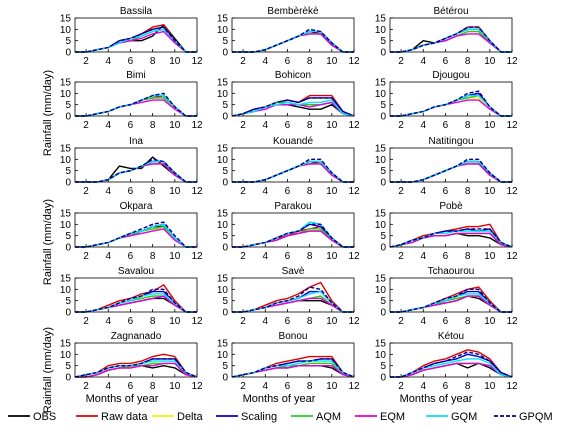 The image size is (567, 429). What do you see at coordinates (136, 206) in the screenshot?
I see `panel-title: Okpara` at bounding box center [136, 206].